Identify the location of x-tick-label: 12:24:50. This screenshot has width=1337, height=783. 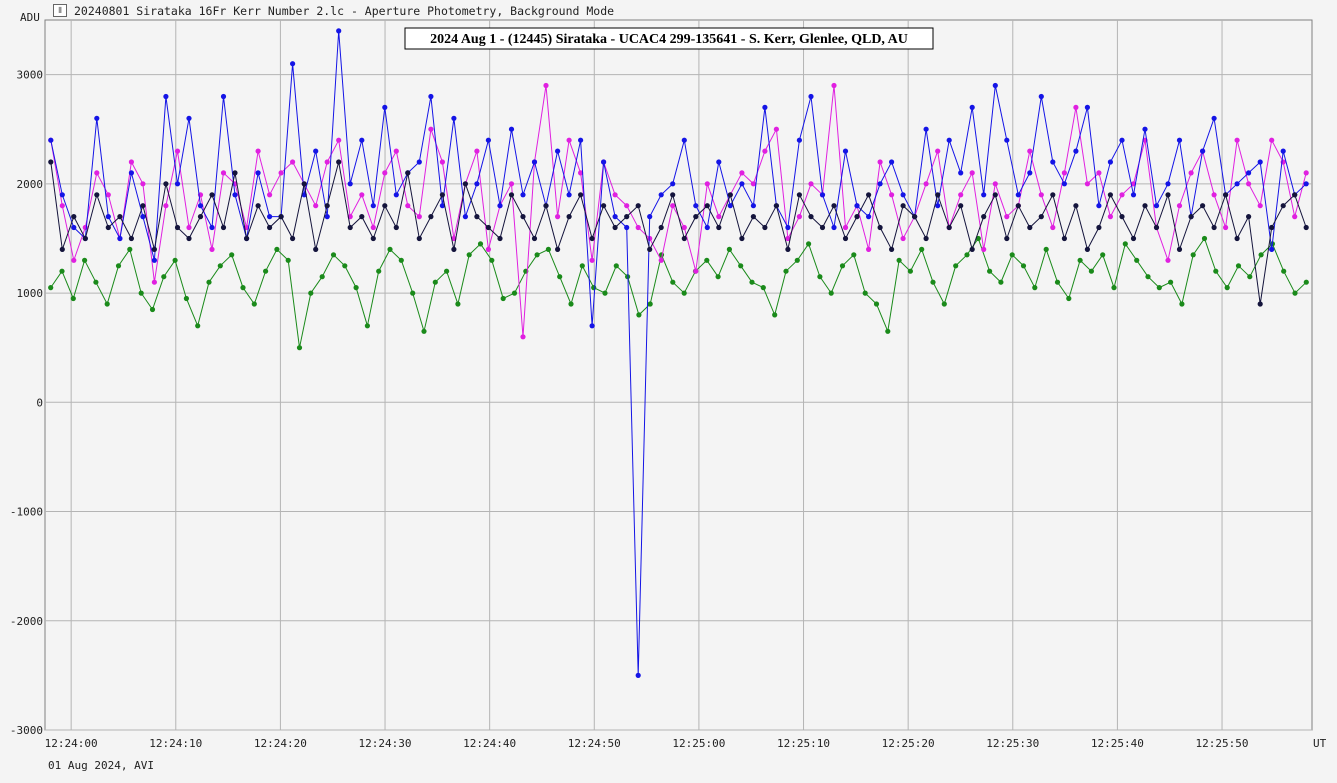
(594, 743).